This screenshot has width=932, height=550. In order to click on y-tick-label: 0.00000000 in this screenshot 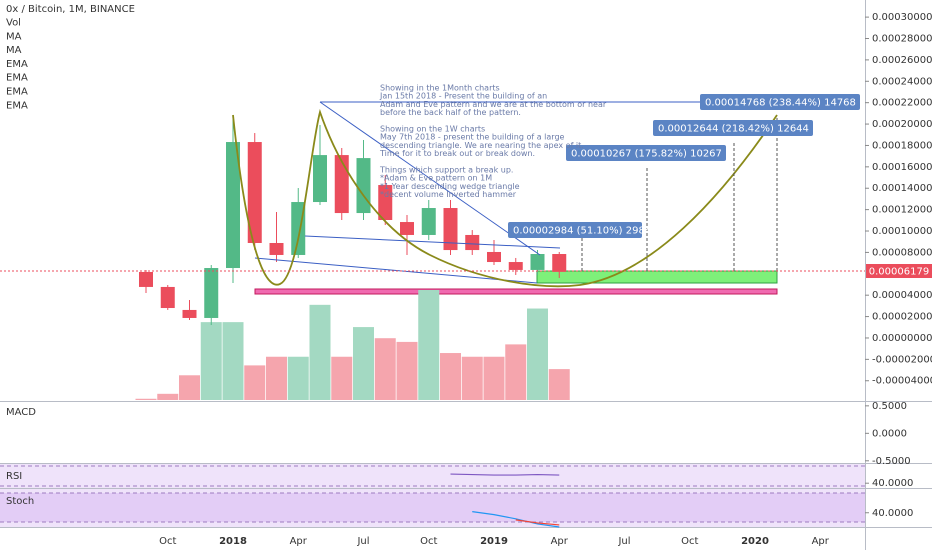, I will do `click(902, 338)`.